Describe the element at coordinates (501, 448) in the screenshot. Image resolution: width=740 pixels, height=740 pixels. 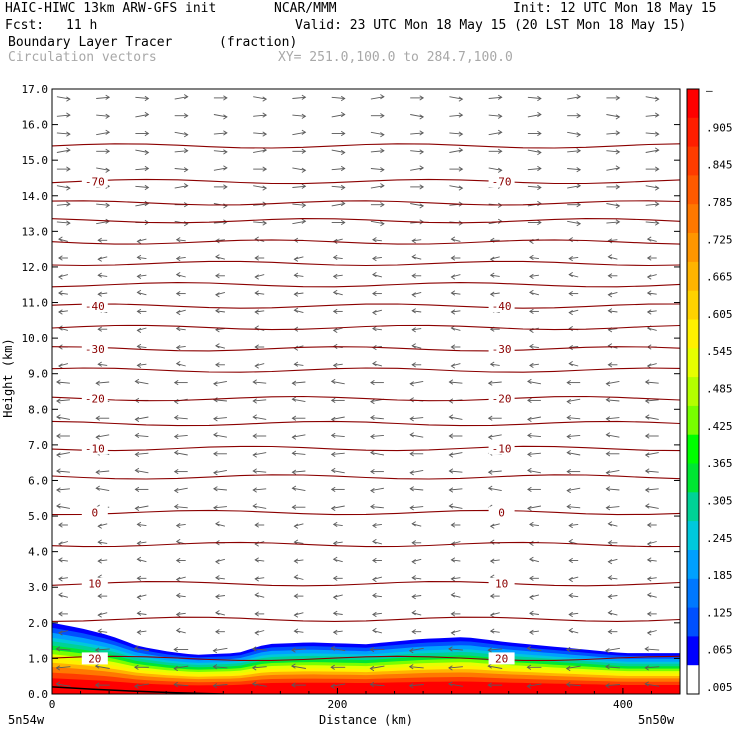
I see `isotherm-label-bg` at that location.